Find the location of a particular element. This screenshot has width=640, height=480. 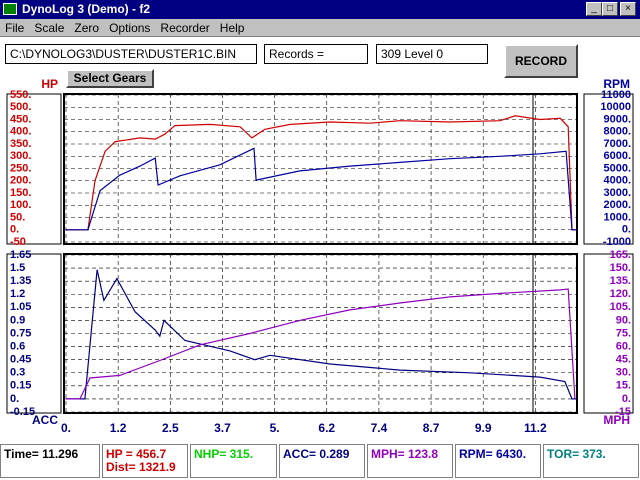

y-tick-label: 350. is located at coordinates (20, 144).